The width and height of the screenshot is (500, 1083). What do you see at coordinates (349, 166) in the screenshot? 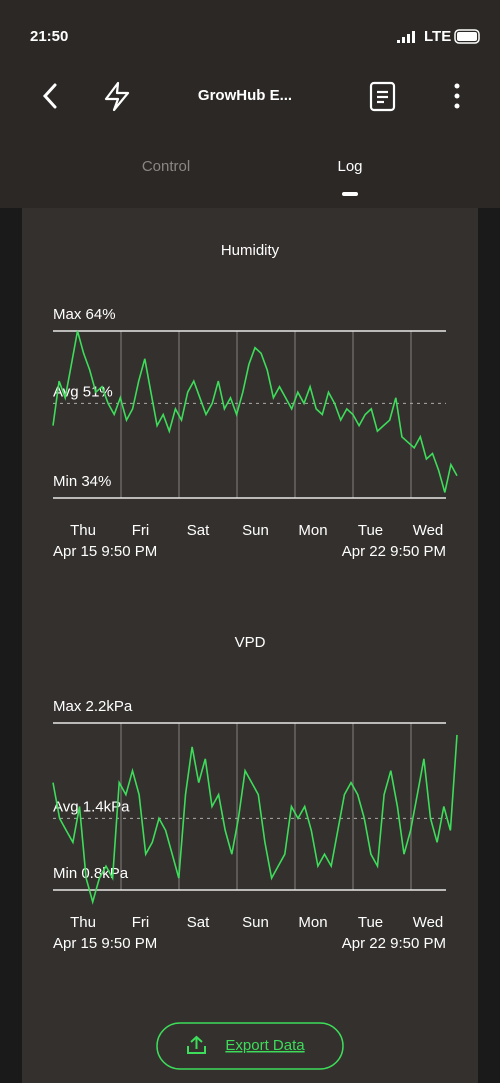
I see `tab-active: Log` at bounding box center [349, 166].